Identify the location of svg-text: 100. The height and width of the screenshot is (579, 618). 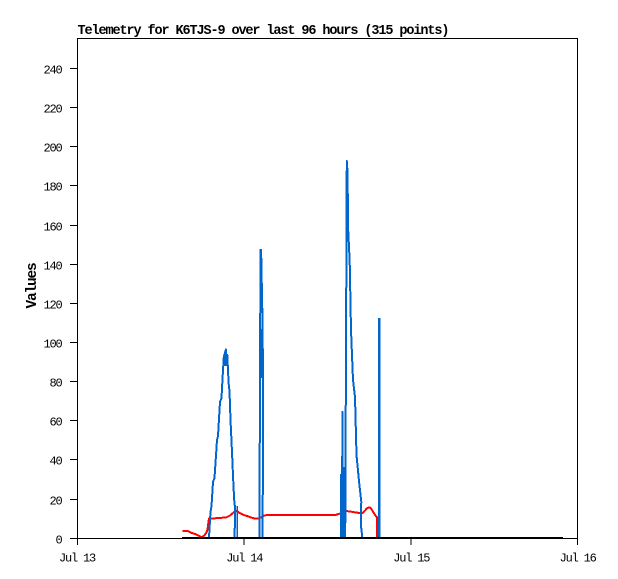
(52, 345).